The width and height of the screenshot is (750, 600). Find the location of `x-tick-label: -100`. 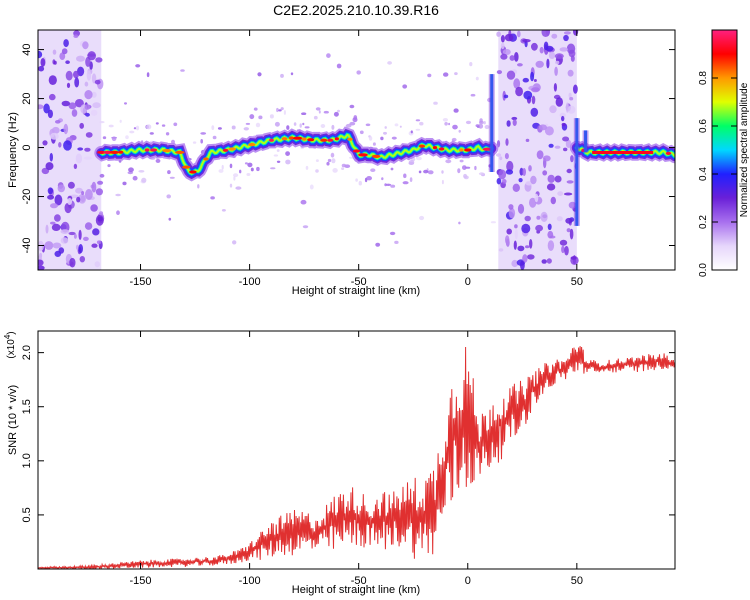

x-tick-label: -100 is located at coordinates (250, 581).